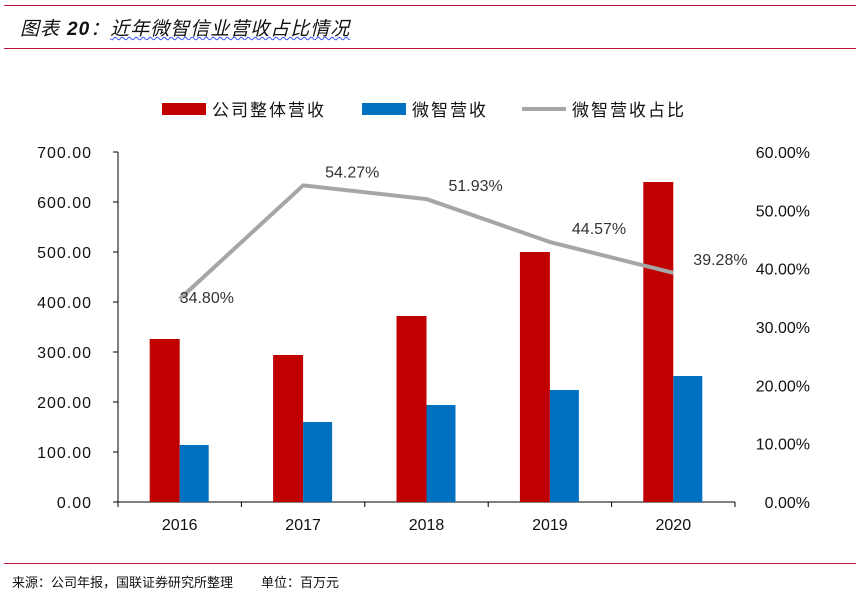 Image resolution: width=856 pixels, height=593 pixels. What do you see at coordinates (427, 525) in the screenshot?
I see `x-tick-label: 2018` at bounding box center [427, 525].